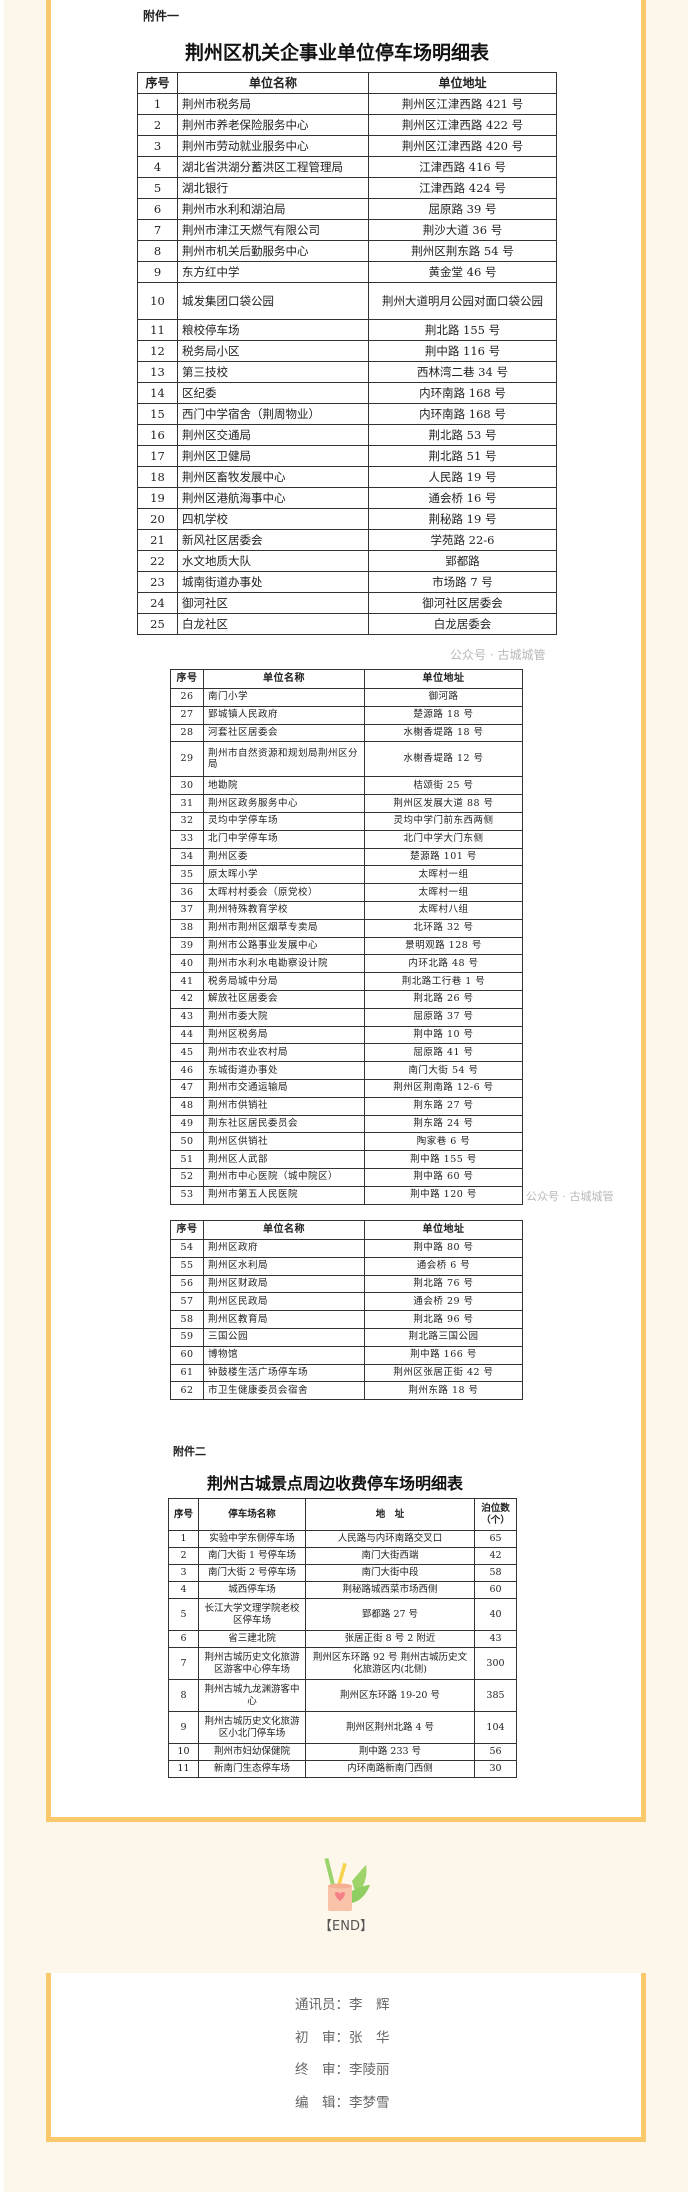  Describe the element at coordinates (346, 1926) in the screenshot. I see `end-marker: 【END】` at that location.